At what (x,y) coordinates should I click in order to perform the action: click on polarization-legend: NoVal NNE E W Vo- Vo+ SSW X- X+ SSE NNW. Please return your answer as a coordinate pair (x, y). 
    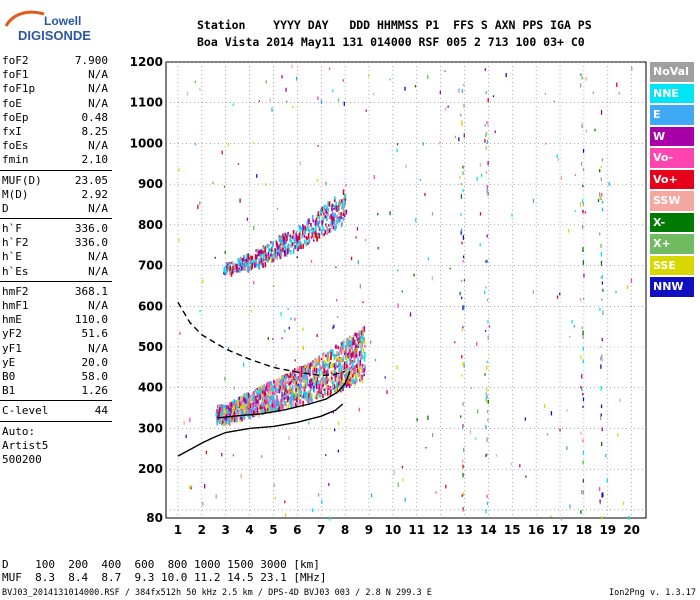
    Looking at the image, I should click on (672, 180).